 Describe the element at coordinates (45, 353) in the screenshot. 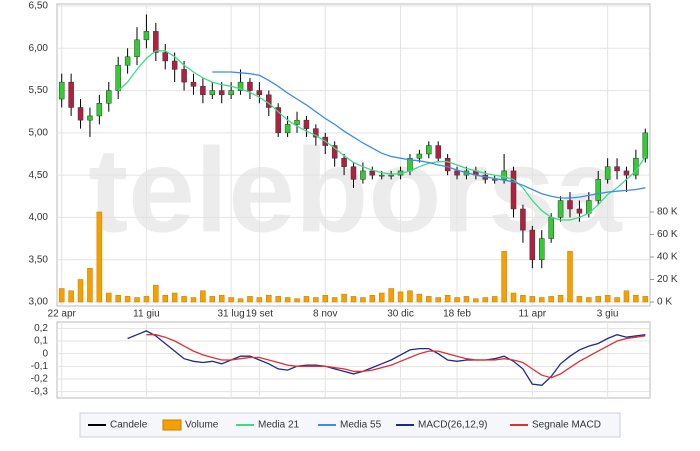

I see `y-tick-label: 0` at that location.